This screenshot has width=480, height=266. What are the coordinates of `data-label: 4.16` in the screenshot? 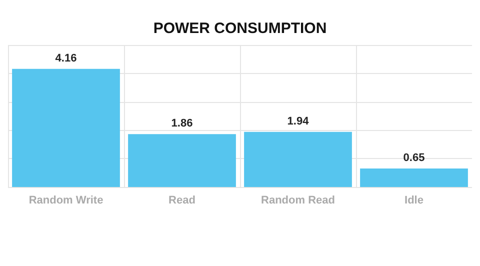 It's located at (66, 58).